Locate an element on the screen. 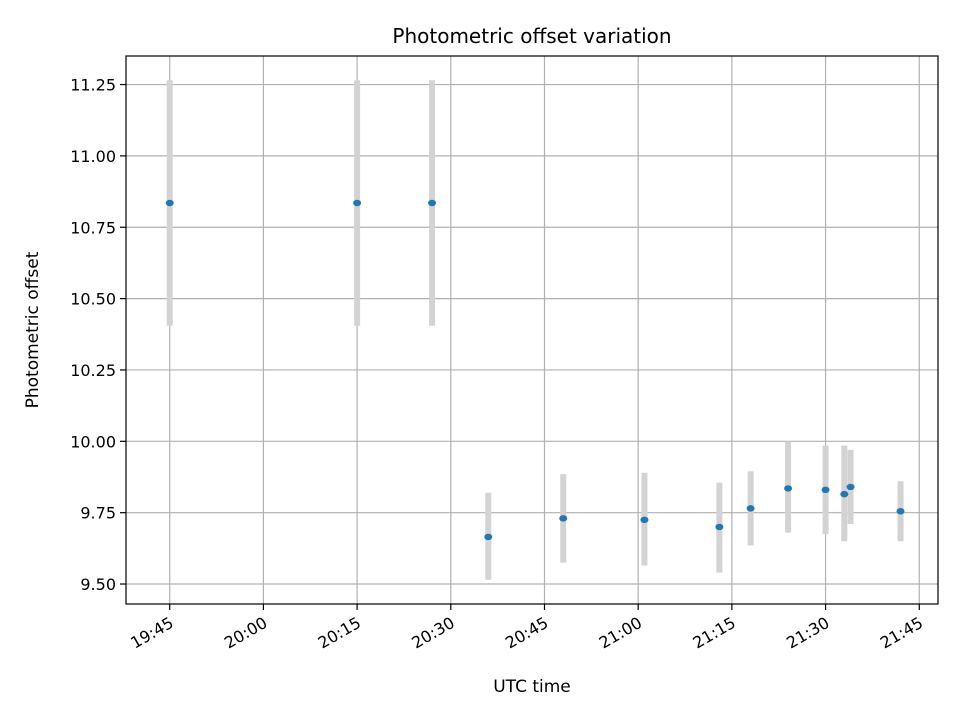  chart-title: Photometric offset variation is located at coordinates (531, 36).